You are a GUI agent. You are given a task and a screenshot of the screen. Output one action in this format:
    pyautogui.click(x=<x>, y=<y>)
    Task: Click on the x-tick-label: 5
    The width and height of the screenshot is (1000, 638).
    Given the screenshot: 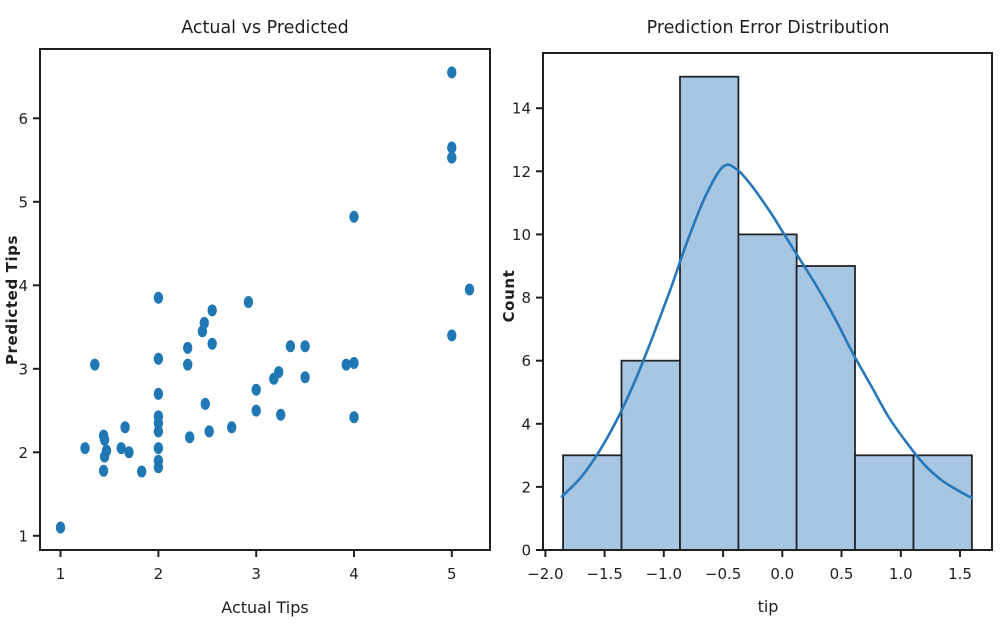 What is the action you would take?
    pyautogui.click(x=452, y=574)
    